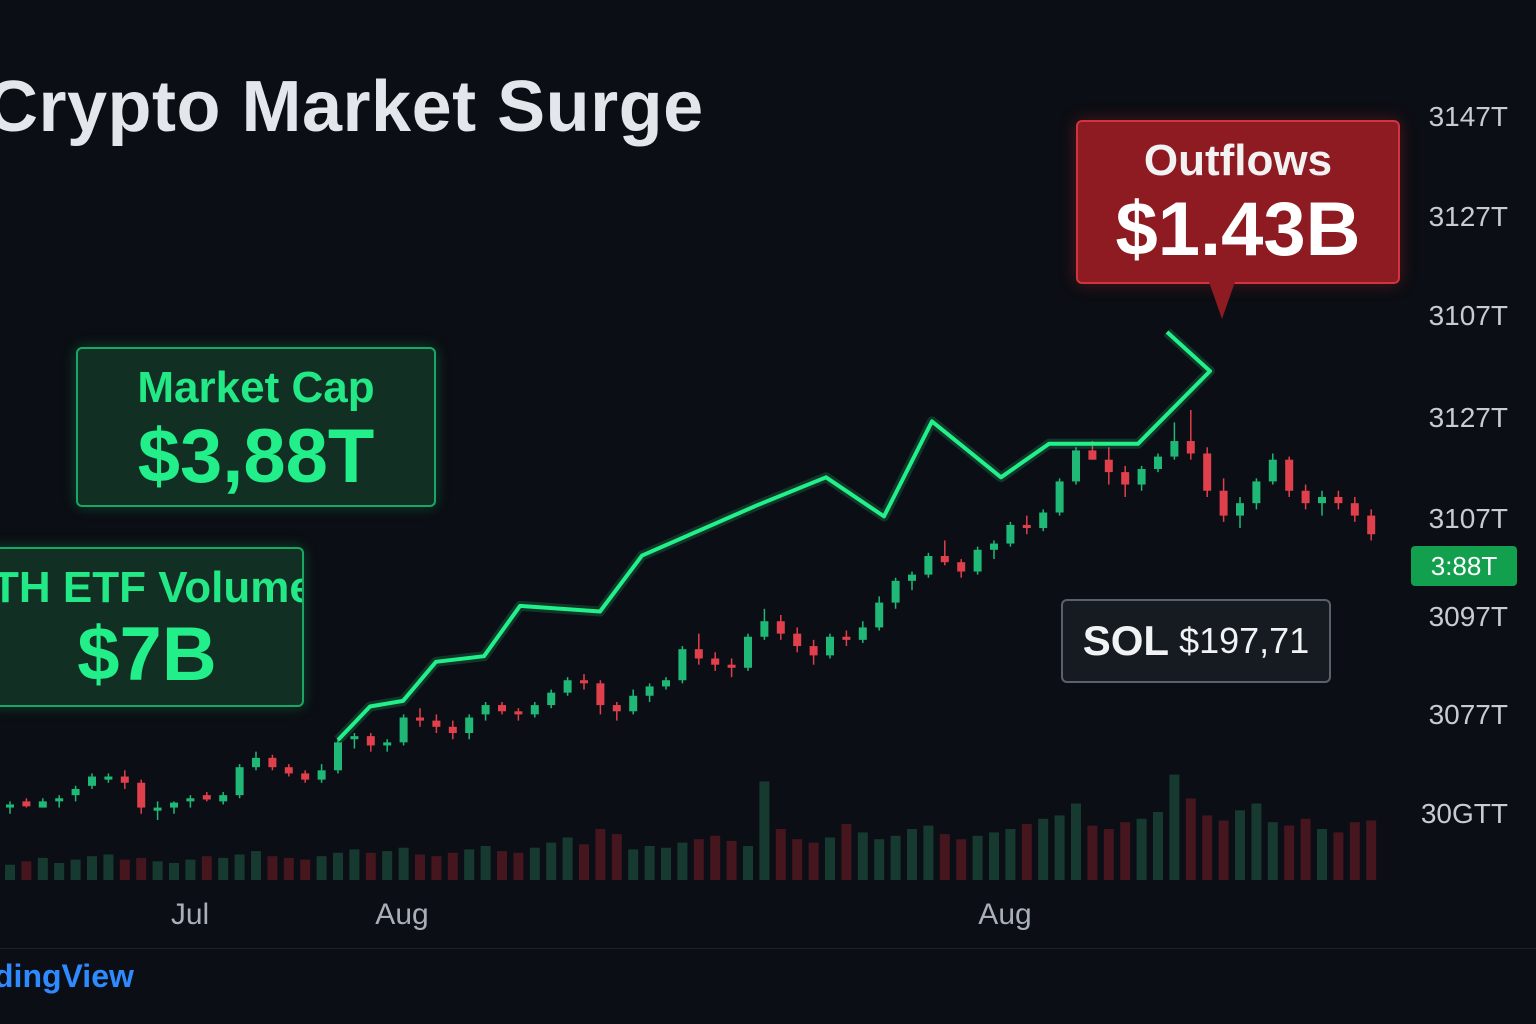 The height and width of the screenshot is (1024, 1536). Describe the element at coordinates (152, 627) in the screenshot. I see `etf-volume-callout: TH ETF Volume $7B` at that location.